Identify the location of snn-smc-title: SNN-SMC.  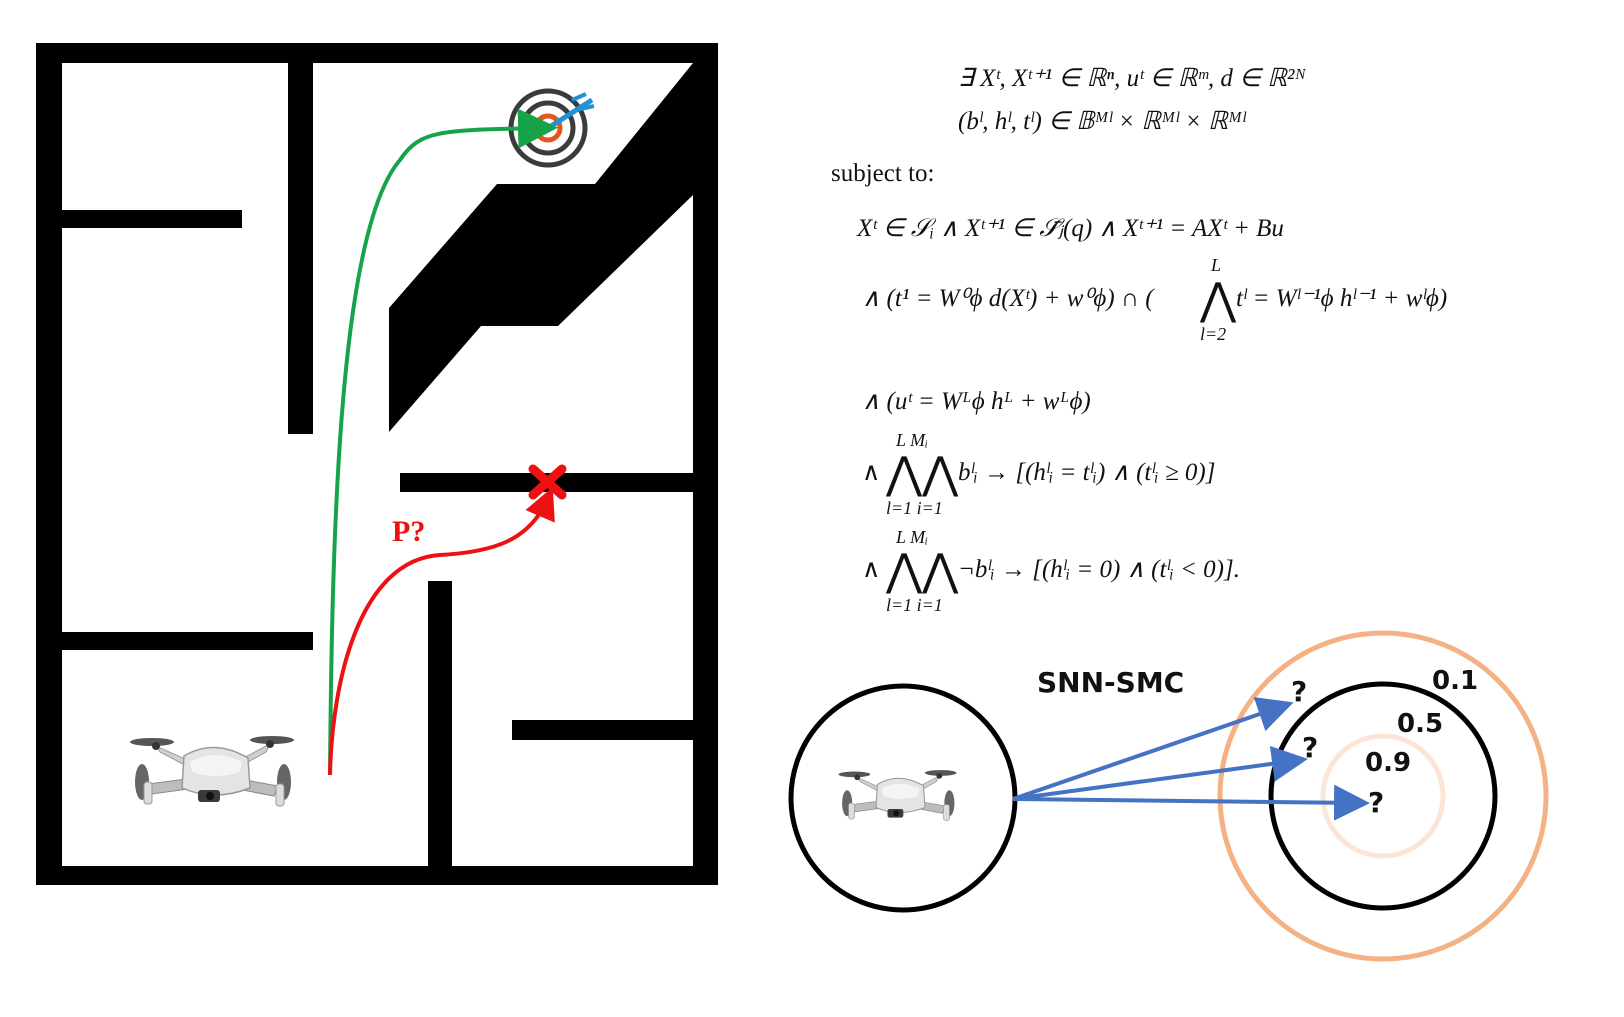
(1110, 682).